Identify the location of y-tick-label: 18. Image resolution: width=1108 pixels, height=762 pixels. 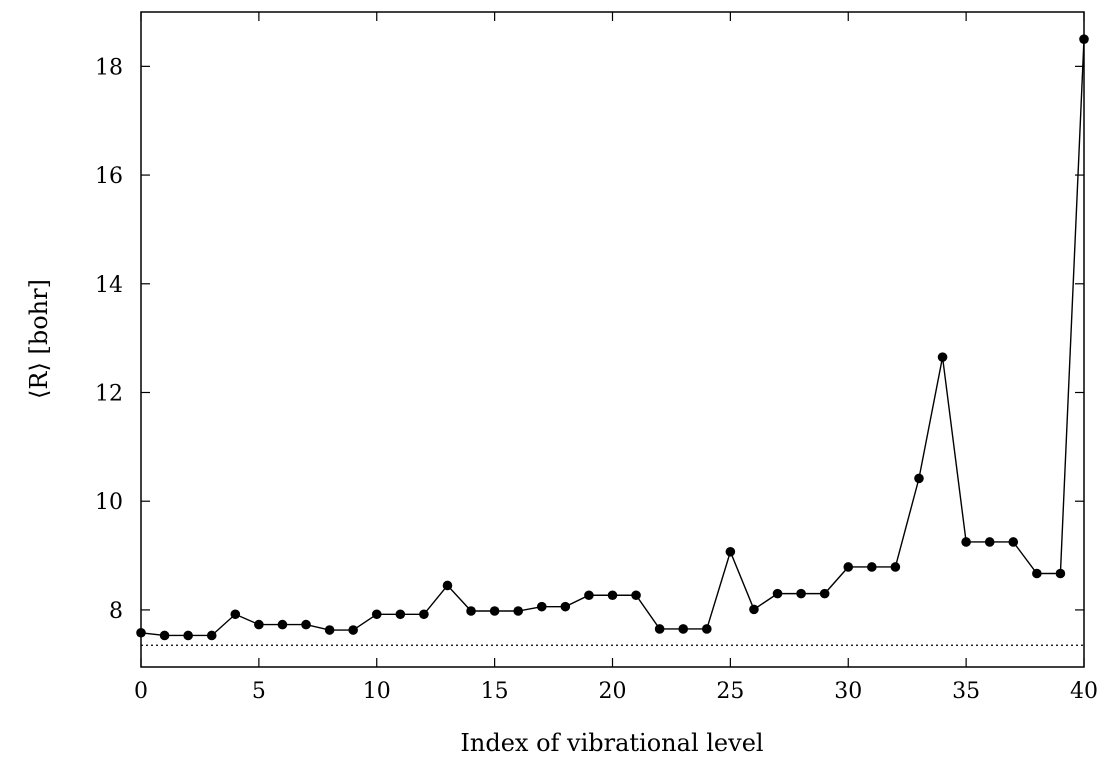
(109, 67).